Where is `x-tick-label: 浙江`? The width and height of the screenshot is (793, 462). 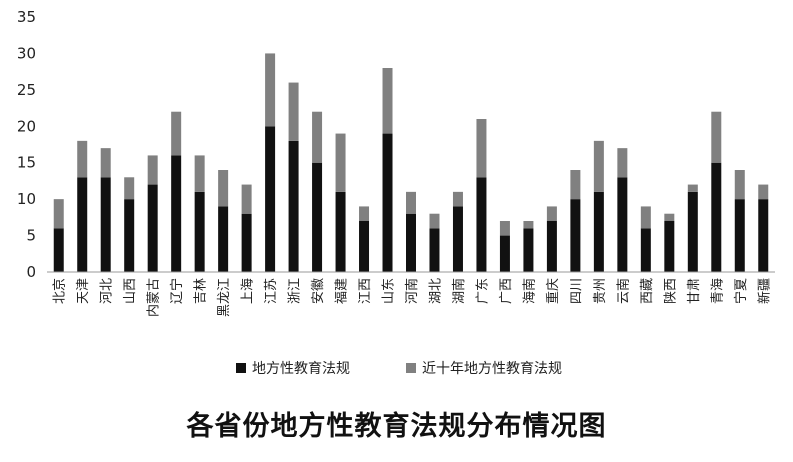 x-tick-label: 浙江 is located at coordinates (295, 291).